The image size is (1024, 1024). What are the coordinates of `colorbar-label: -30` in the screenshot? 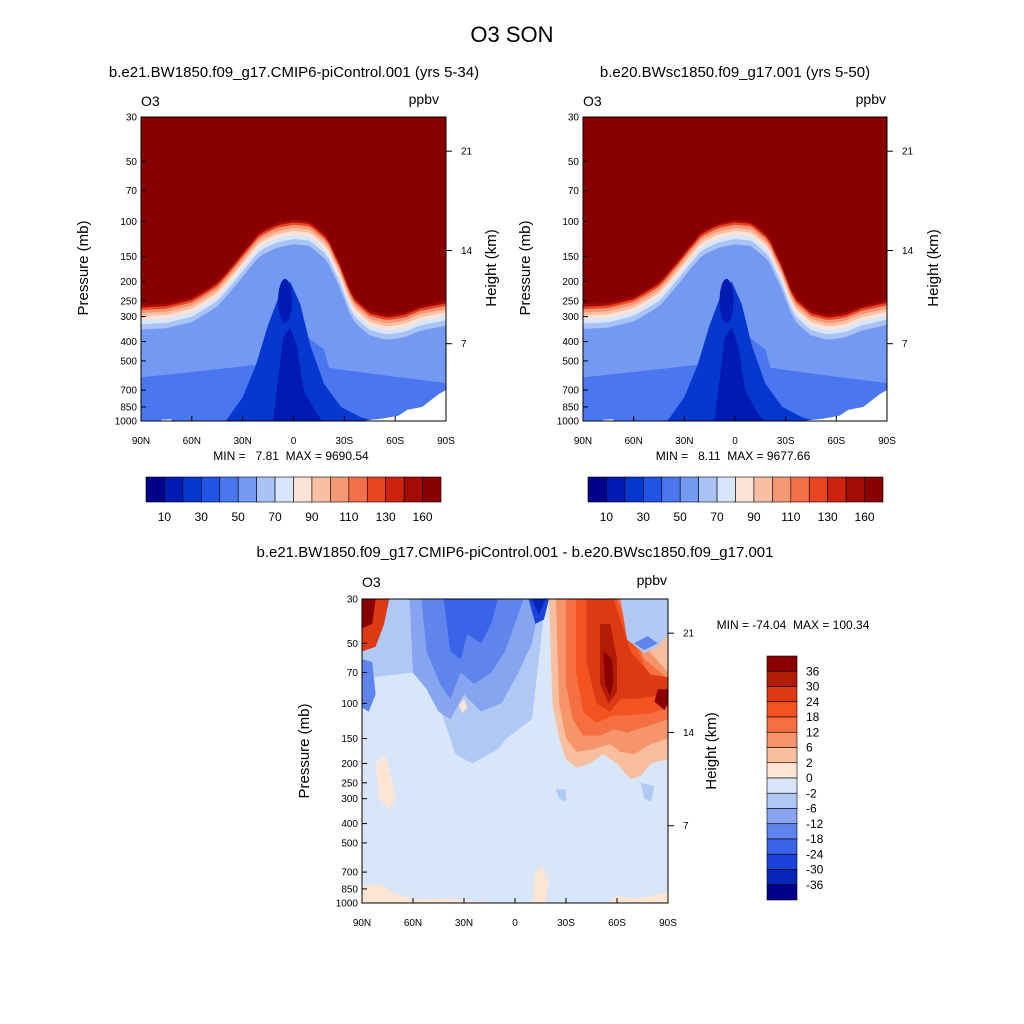 It's located at (815, 870).